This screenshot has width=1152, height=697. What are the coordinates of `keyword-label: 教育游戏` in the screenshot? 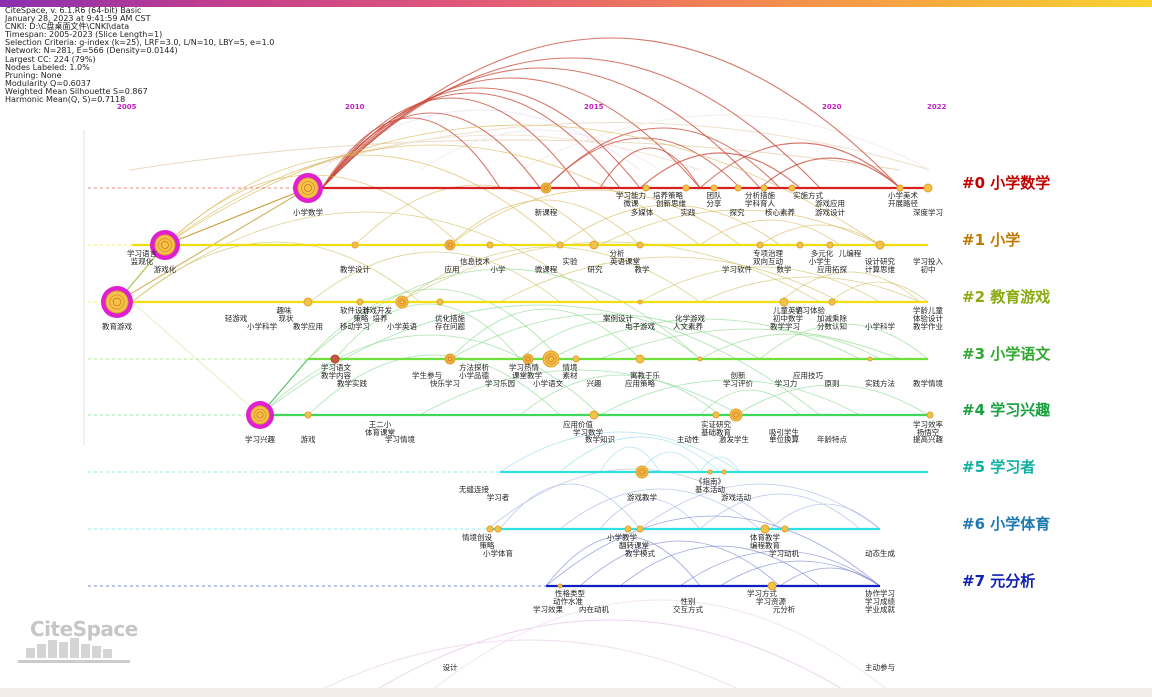 It's located at (117, 326).